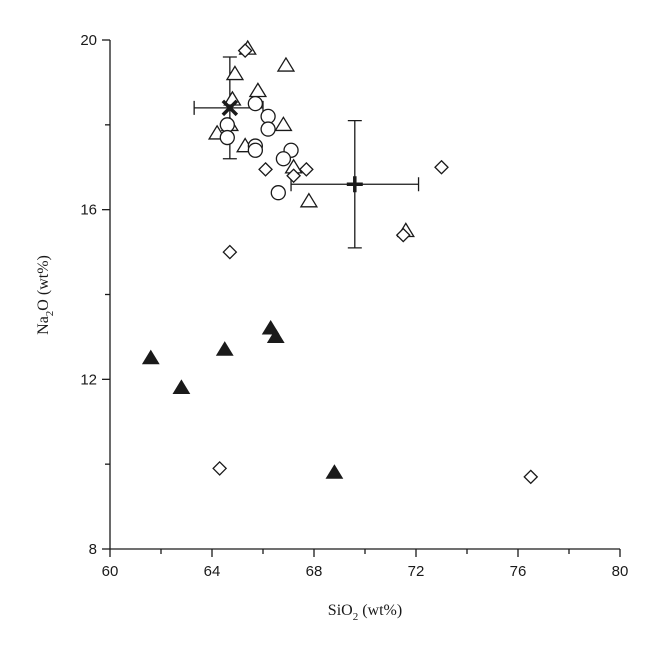 The height and width of the screenshot is (655, 660). Describe the element at coordinates (380, 610) in the screenshot. I see `x-axis-title-unit: (wt%)` at that location.